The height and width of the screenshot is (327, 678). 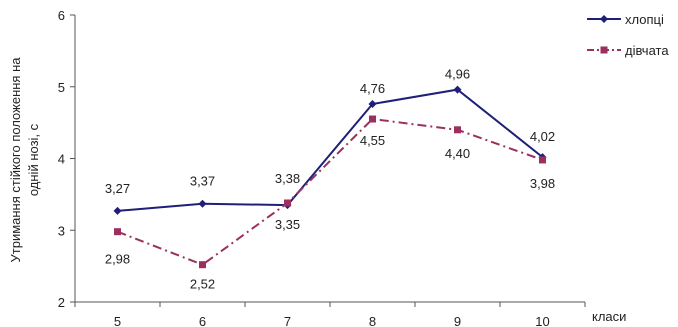 I want to click on data-label: 2,98, so click(x=117, y=259).